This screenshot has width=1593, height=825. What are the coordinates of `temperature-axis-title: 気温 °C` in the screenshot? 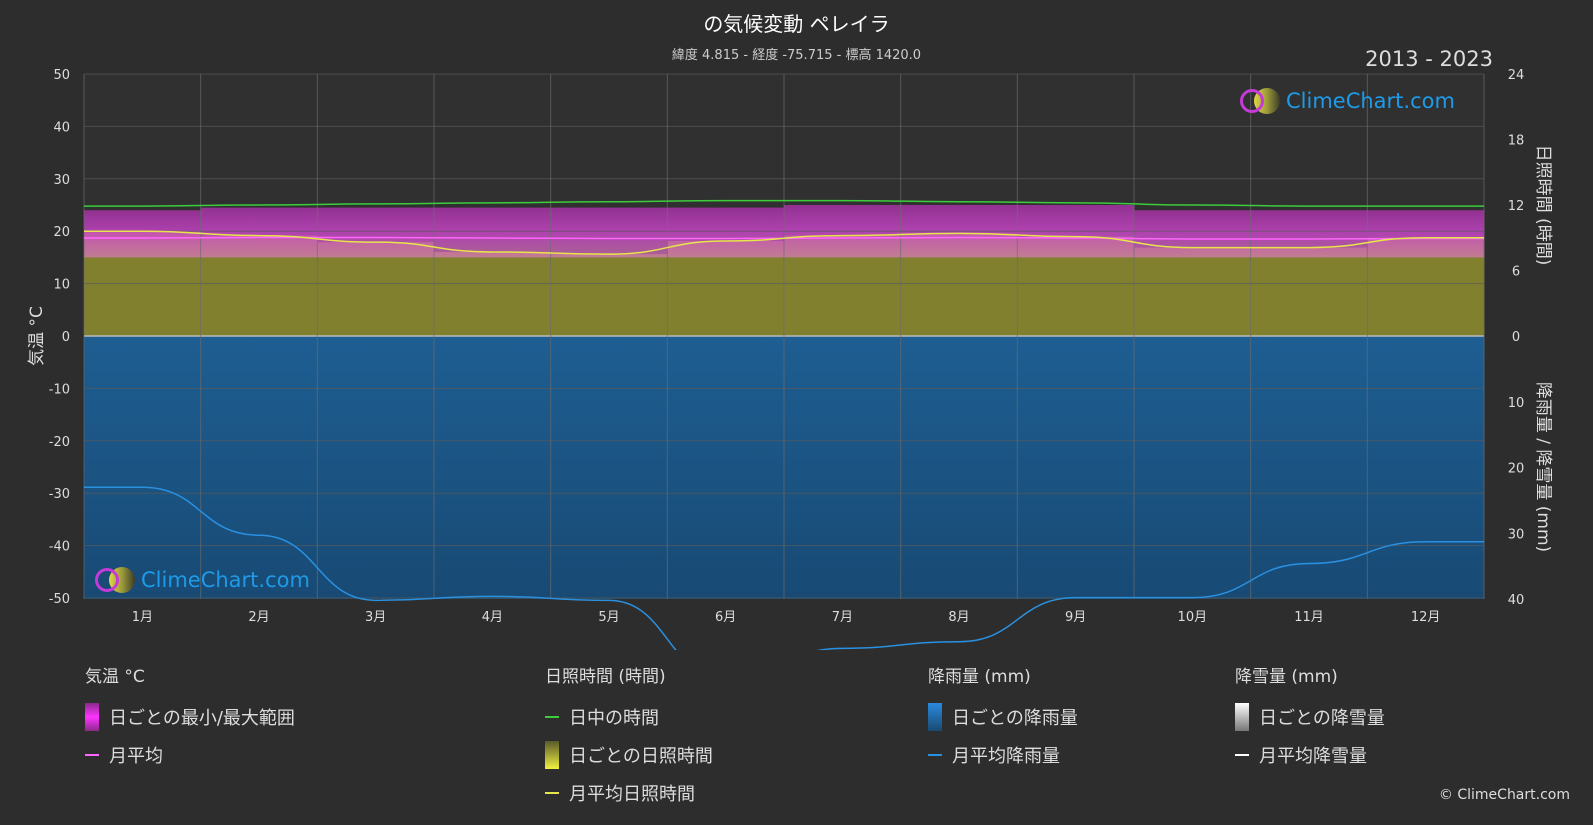 It's located at (37, 336).